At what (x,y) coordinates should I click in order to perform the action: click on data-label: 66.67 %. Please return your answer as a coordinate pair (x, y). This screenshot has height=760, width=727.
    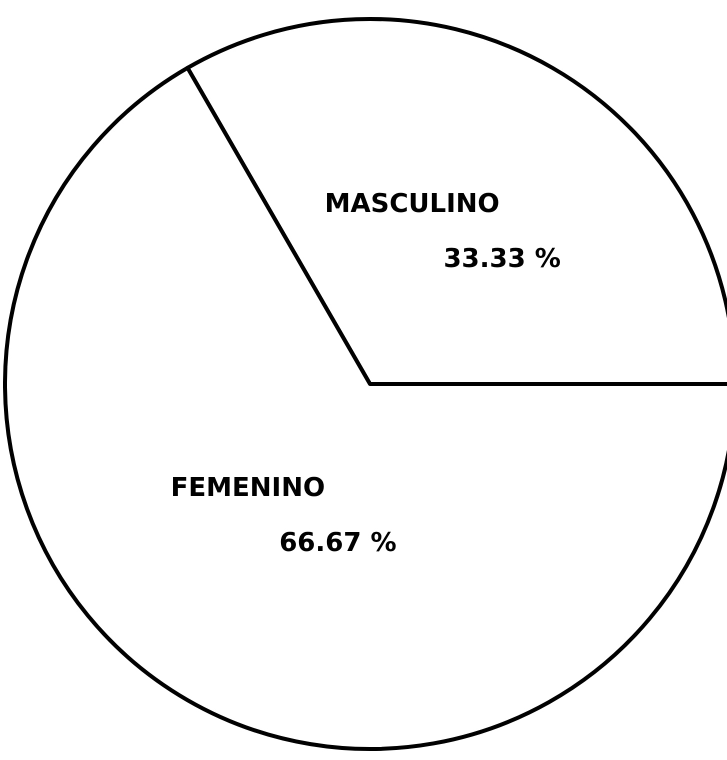
    Looking at the image, I should click on (338, 543).